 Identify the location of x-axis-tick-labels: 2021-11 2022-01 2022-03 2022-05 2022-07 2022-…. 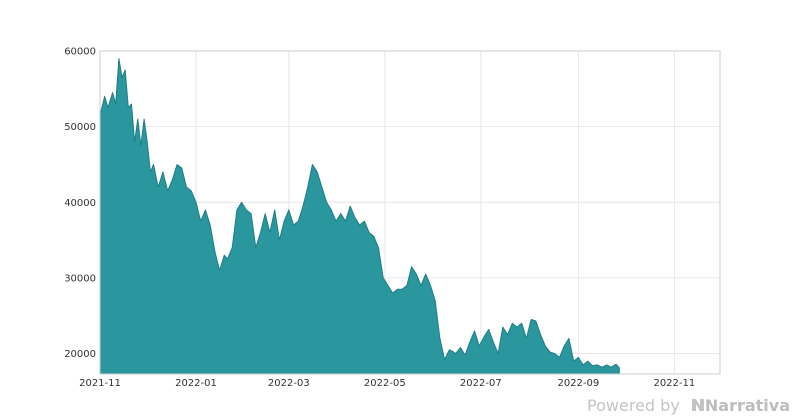
(387, 383).